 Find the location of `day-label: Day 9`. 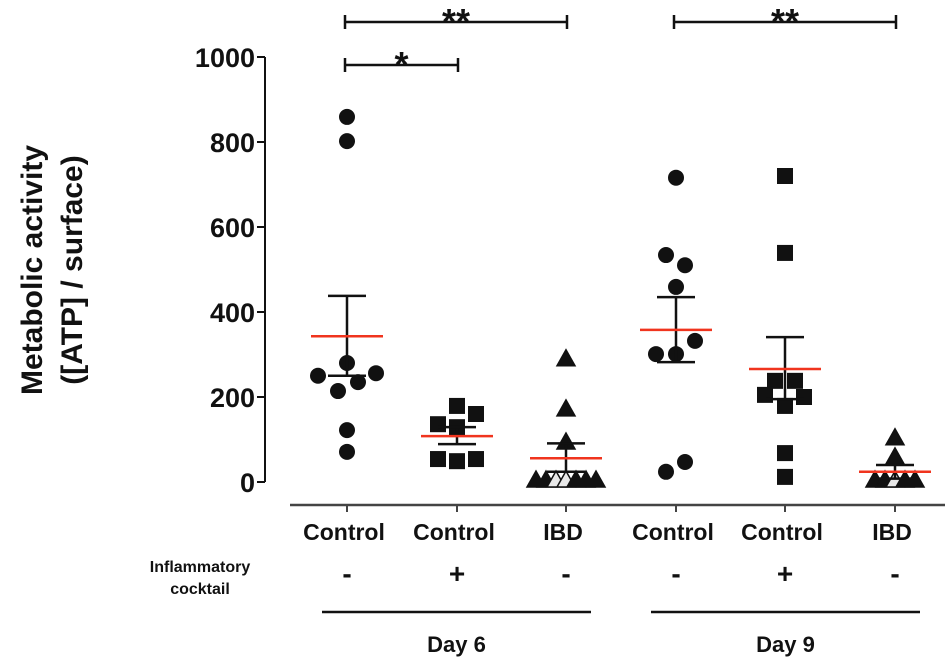

day-label: Day 9 is located at coordinates (785, 644).